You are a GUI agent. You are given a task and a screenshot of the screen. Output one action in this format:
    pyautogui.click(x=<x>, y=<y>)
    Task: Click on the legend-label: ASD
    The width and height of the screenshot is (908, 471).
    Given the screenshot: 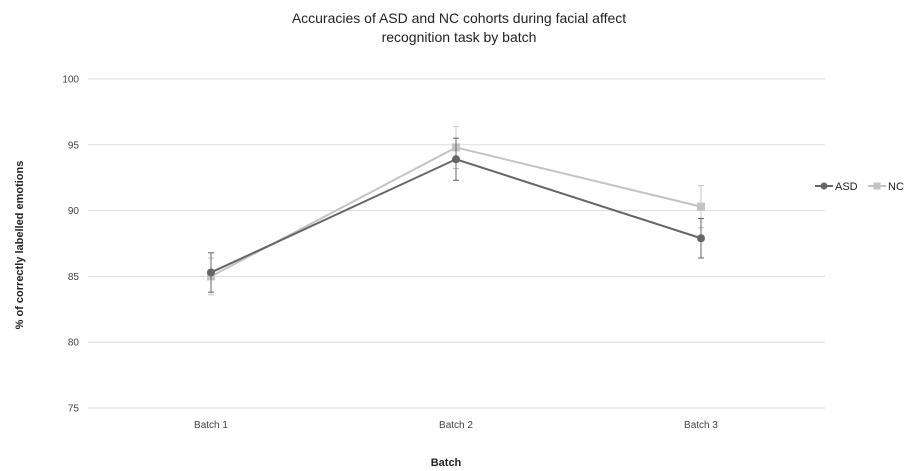 What is the action you would take?
    pyautogui.click(x=846, y=187)
    